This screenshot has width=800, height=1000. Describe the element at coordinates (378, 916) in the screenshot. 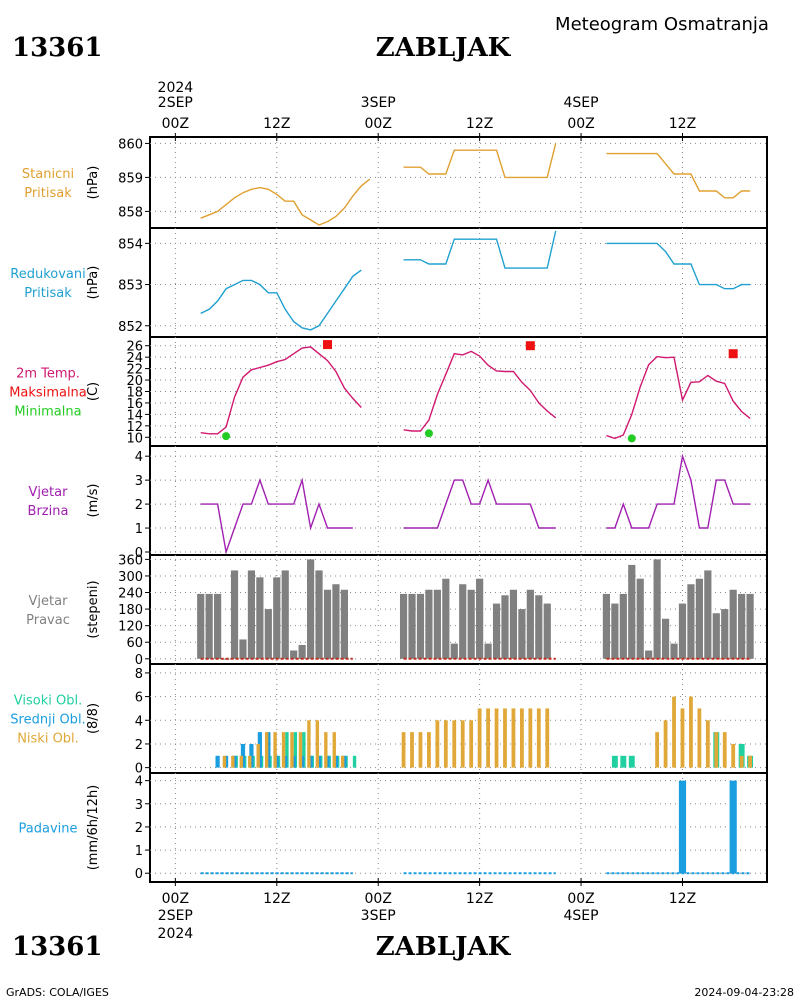

I see `time-tick-label-bottom: 3SEP` at that location.